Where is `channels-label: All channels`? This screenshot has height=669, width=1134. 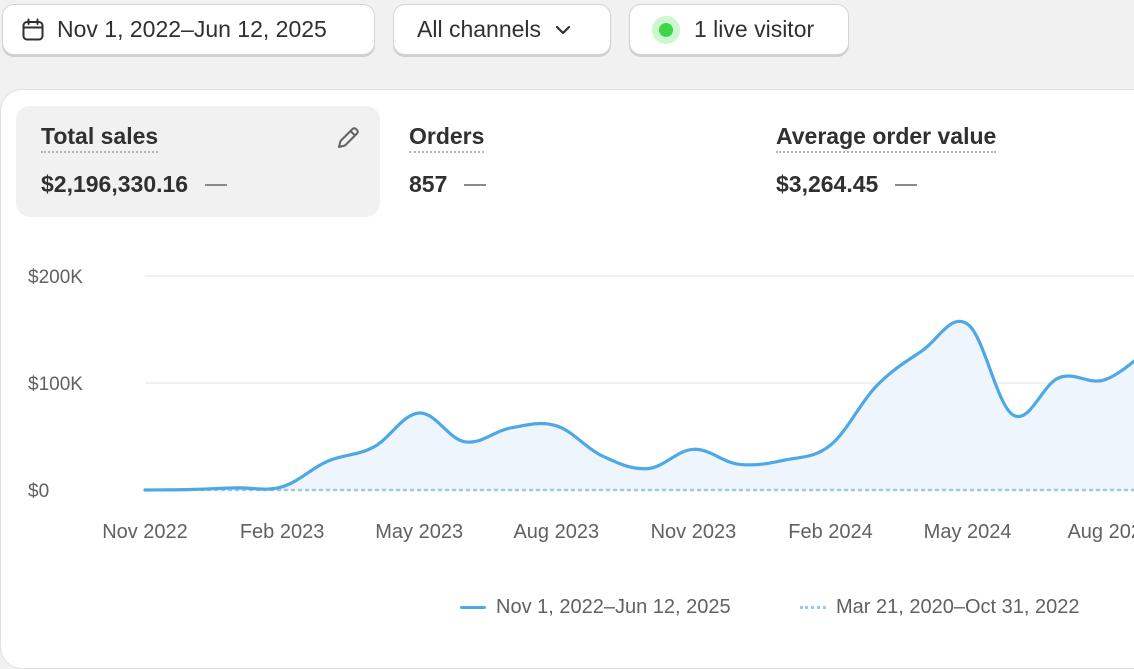 channels-label: All channels is located at coordinates (479, 29).